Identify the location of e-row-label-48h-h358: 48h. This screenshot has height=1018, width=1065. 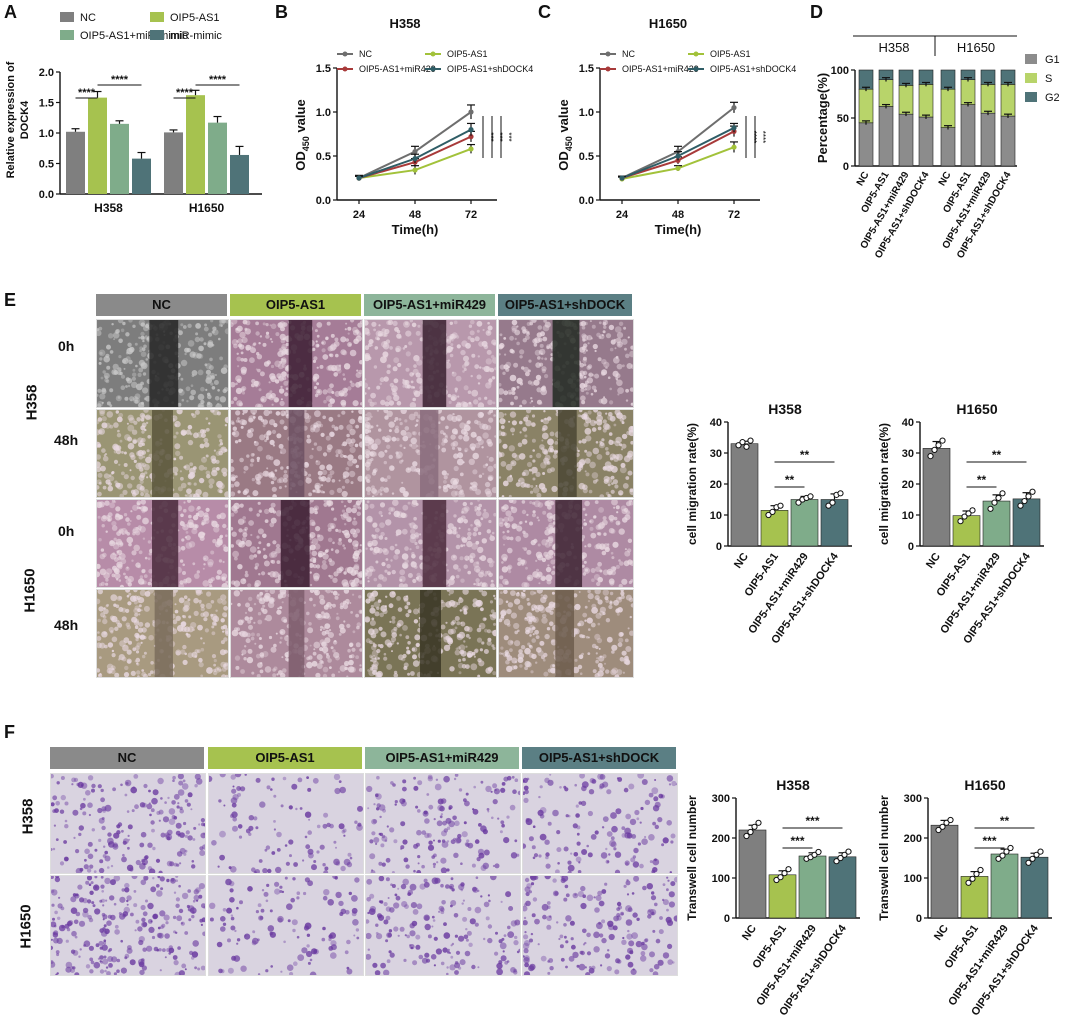
(66, 440).